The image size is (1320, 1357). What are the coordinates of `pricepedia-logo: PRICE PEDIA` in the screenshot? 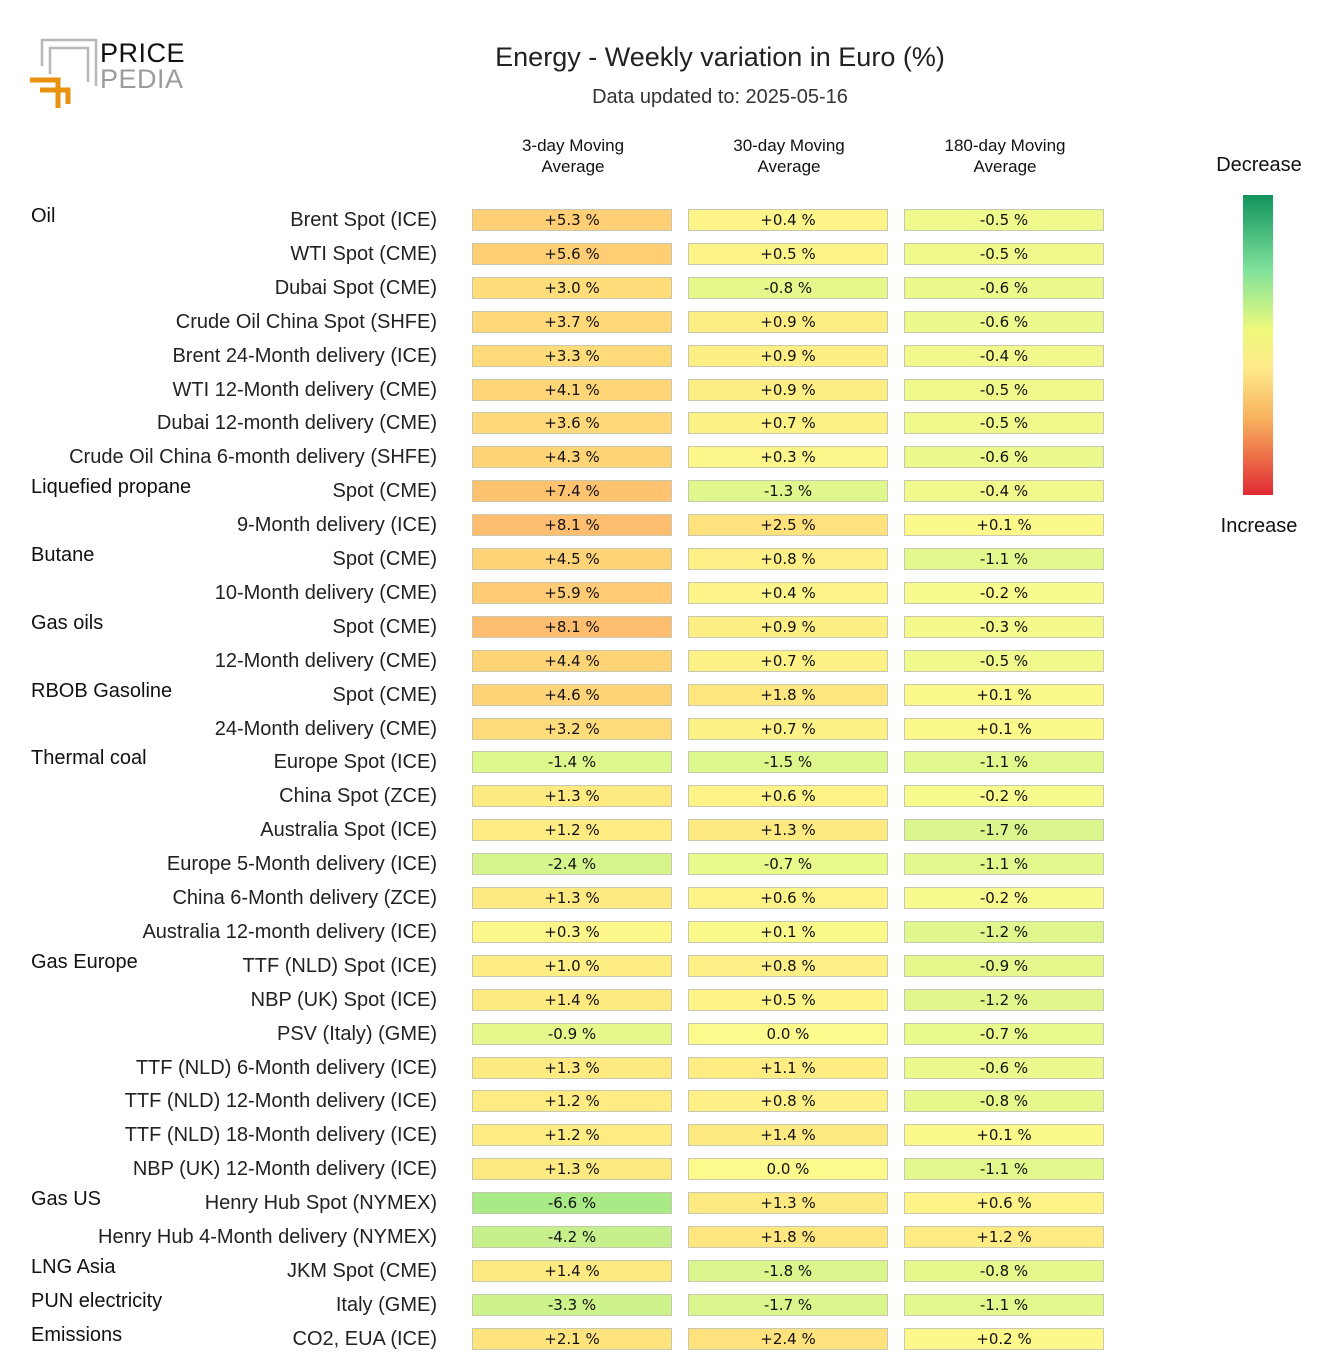 It's located at (108, 74).